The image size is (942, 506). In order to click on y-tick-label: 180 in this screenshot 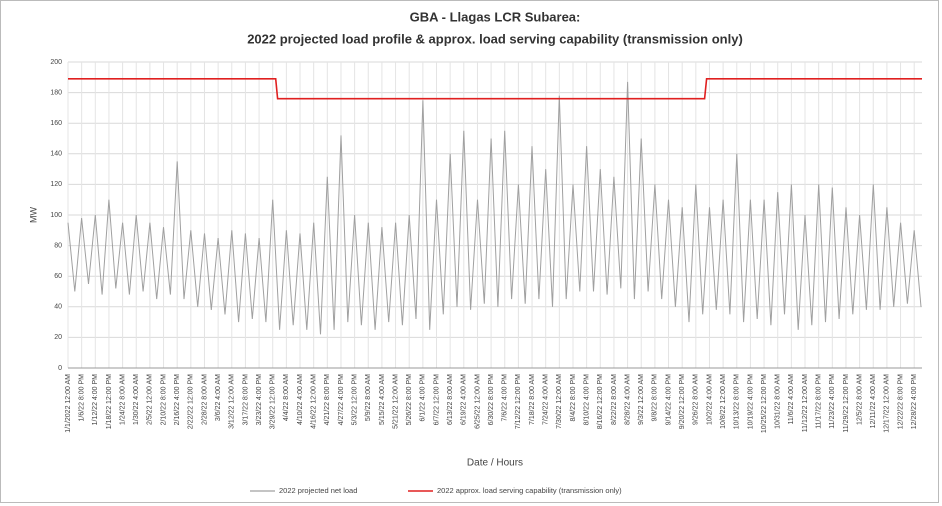, I will do `click(56, 92)`.